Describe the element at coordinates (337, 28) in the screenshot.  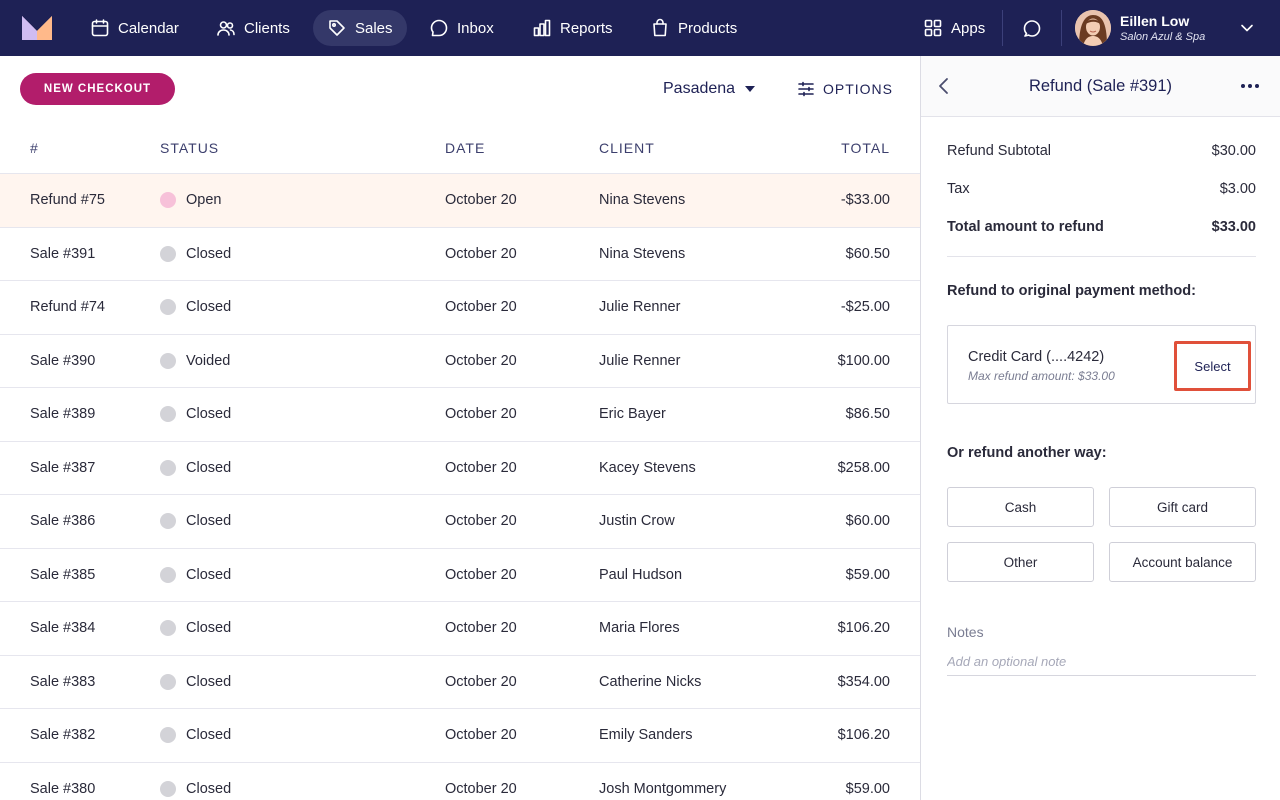
I see `tag-icon` at that location.